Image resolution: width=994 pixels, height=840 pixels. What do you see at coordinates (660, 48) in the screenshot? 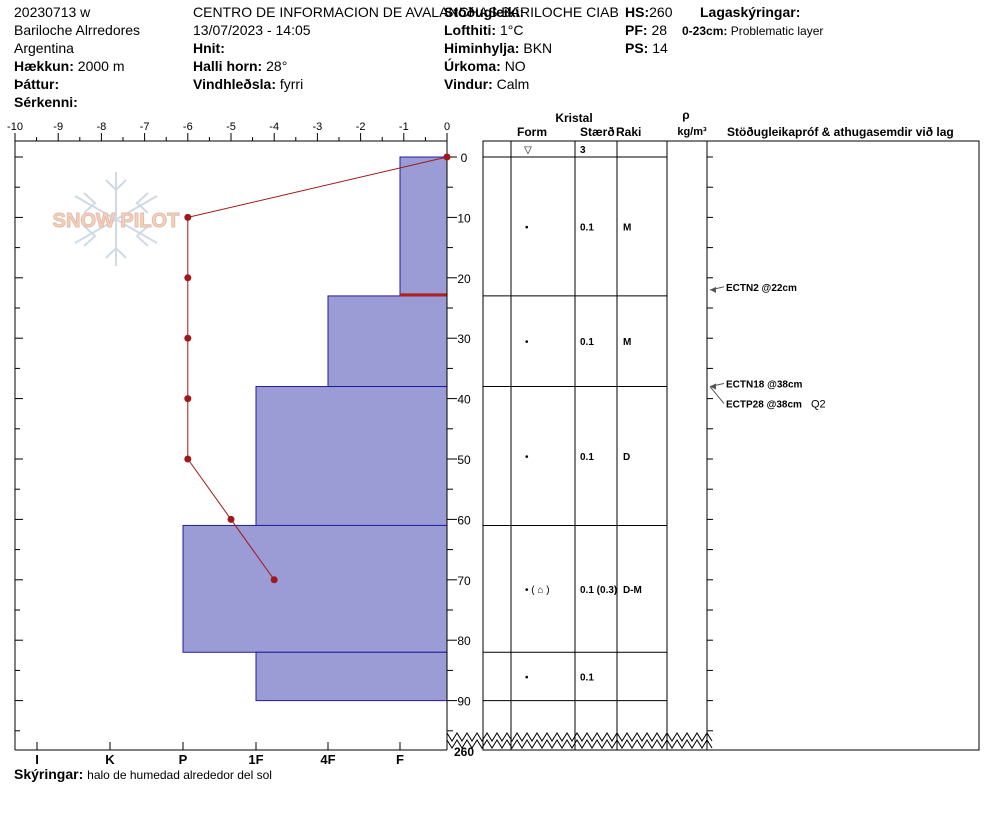
I see `ps-value: 14` at bounding box center [660, 48].